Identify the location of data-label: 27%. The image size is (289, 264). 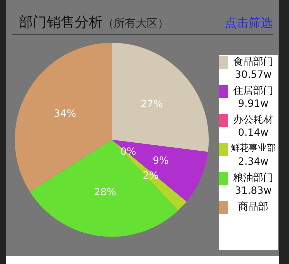
(152, 104).